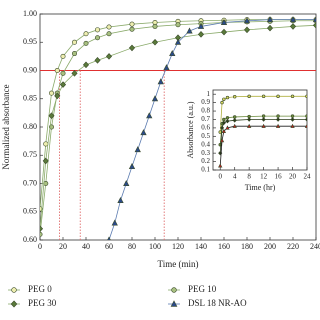  I want to click on y-tick-label: 0.95, so click(30, 41).